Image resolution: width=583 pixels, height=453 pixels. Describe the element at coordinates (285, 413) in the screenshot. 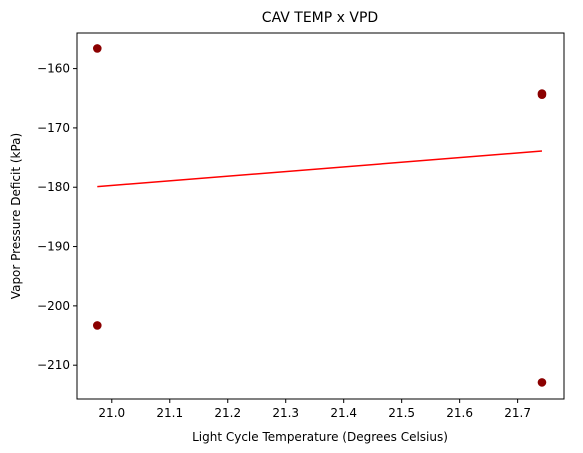

I see `x-tick-label: 21.3` at that location.